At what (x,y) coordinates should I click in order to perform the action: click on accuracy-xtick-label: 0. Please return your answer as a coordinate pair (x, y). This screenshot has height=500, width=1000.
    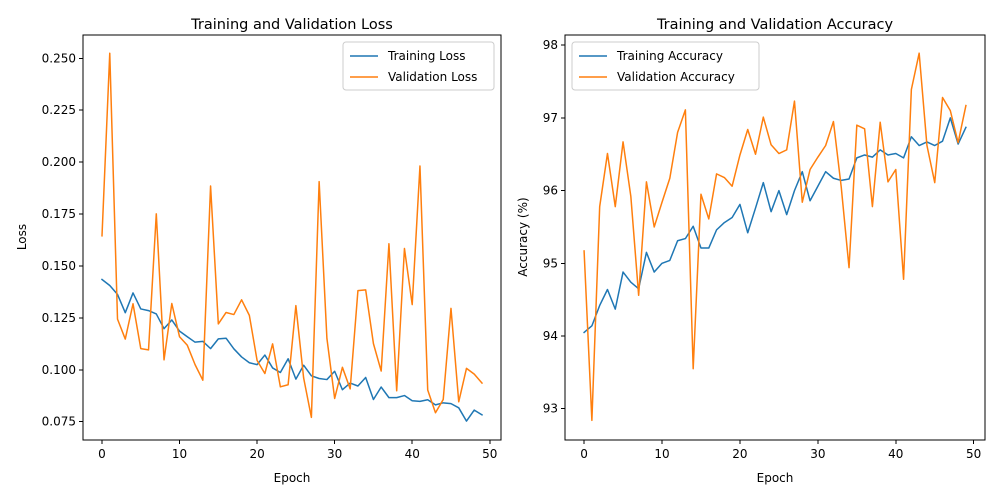
    Looking at the image, I should click on (584, 454).